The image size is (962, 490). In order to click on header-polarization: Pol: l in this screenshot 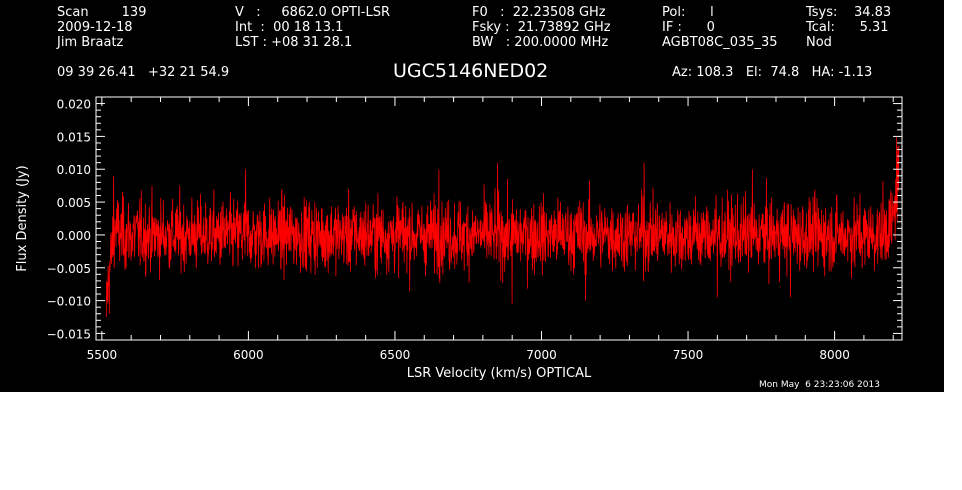, I will do `click(688, 12)`.